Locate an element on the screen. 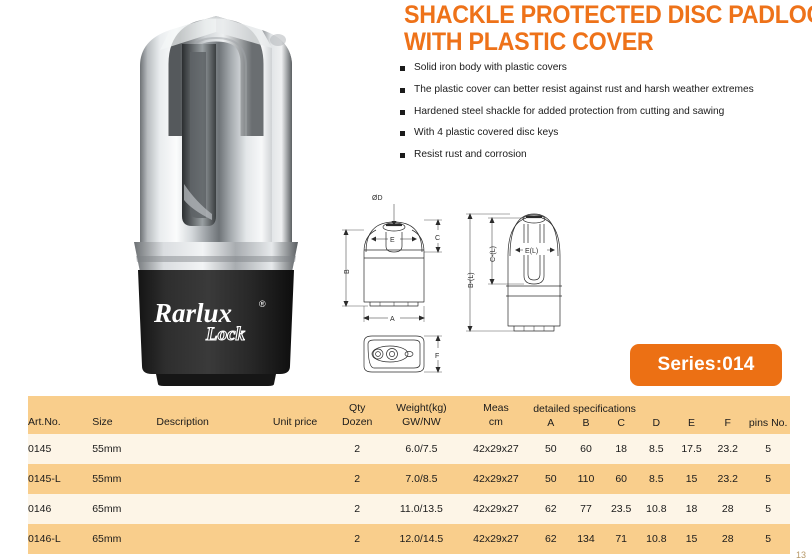 Image resolution: width=812 pixels, height=560 pixels. header-art-no: Art.No. is located at coordinates (44, 421).